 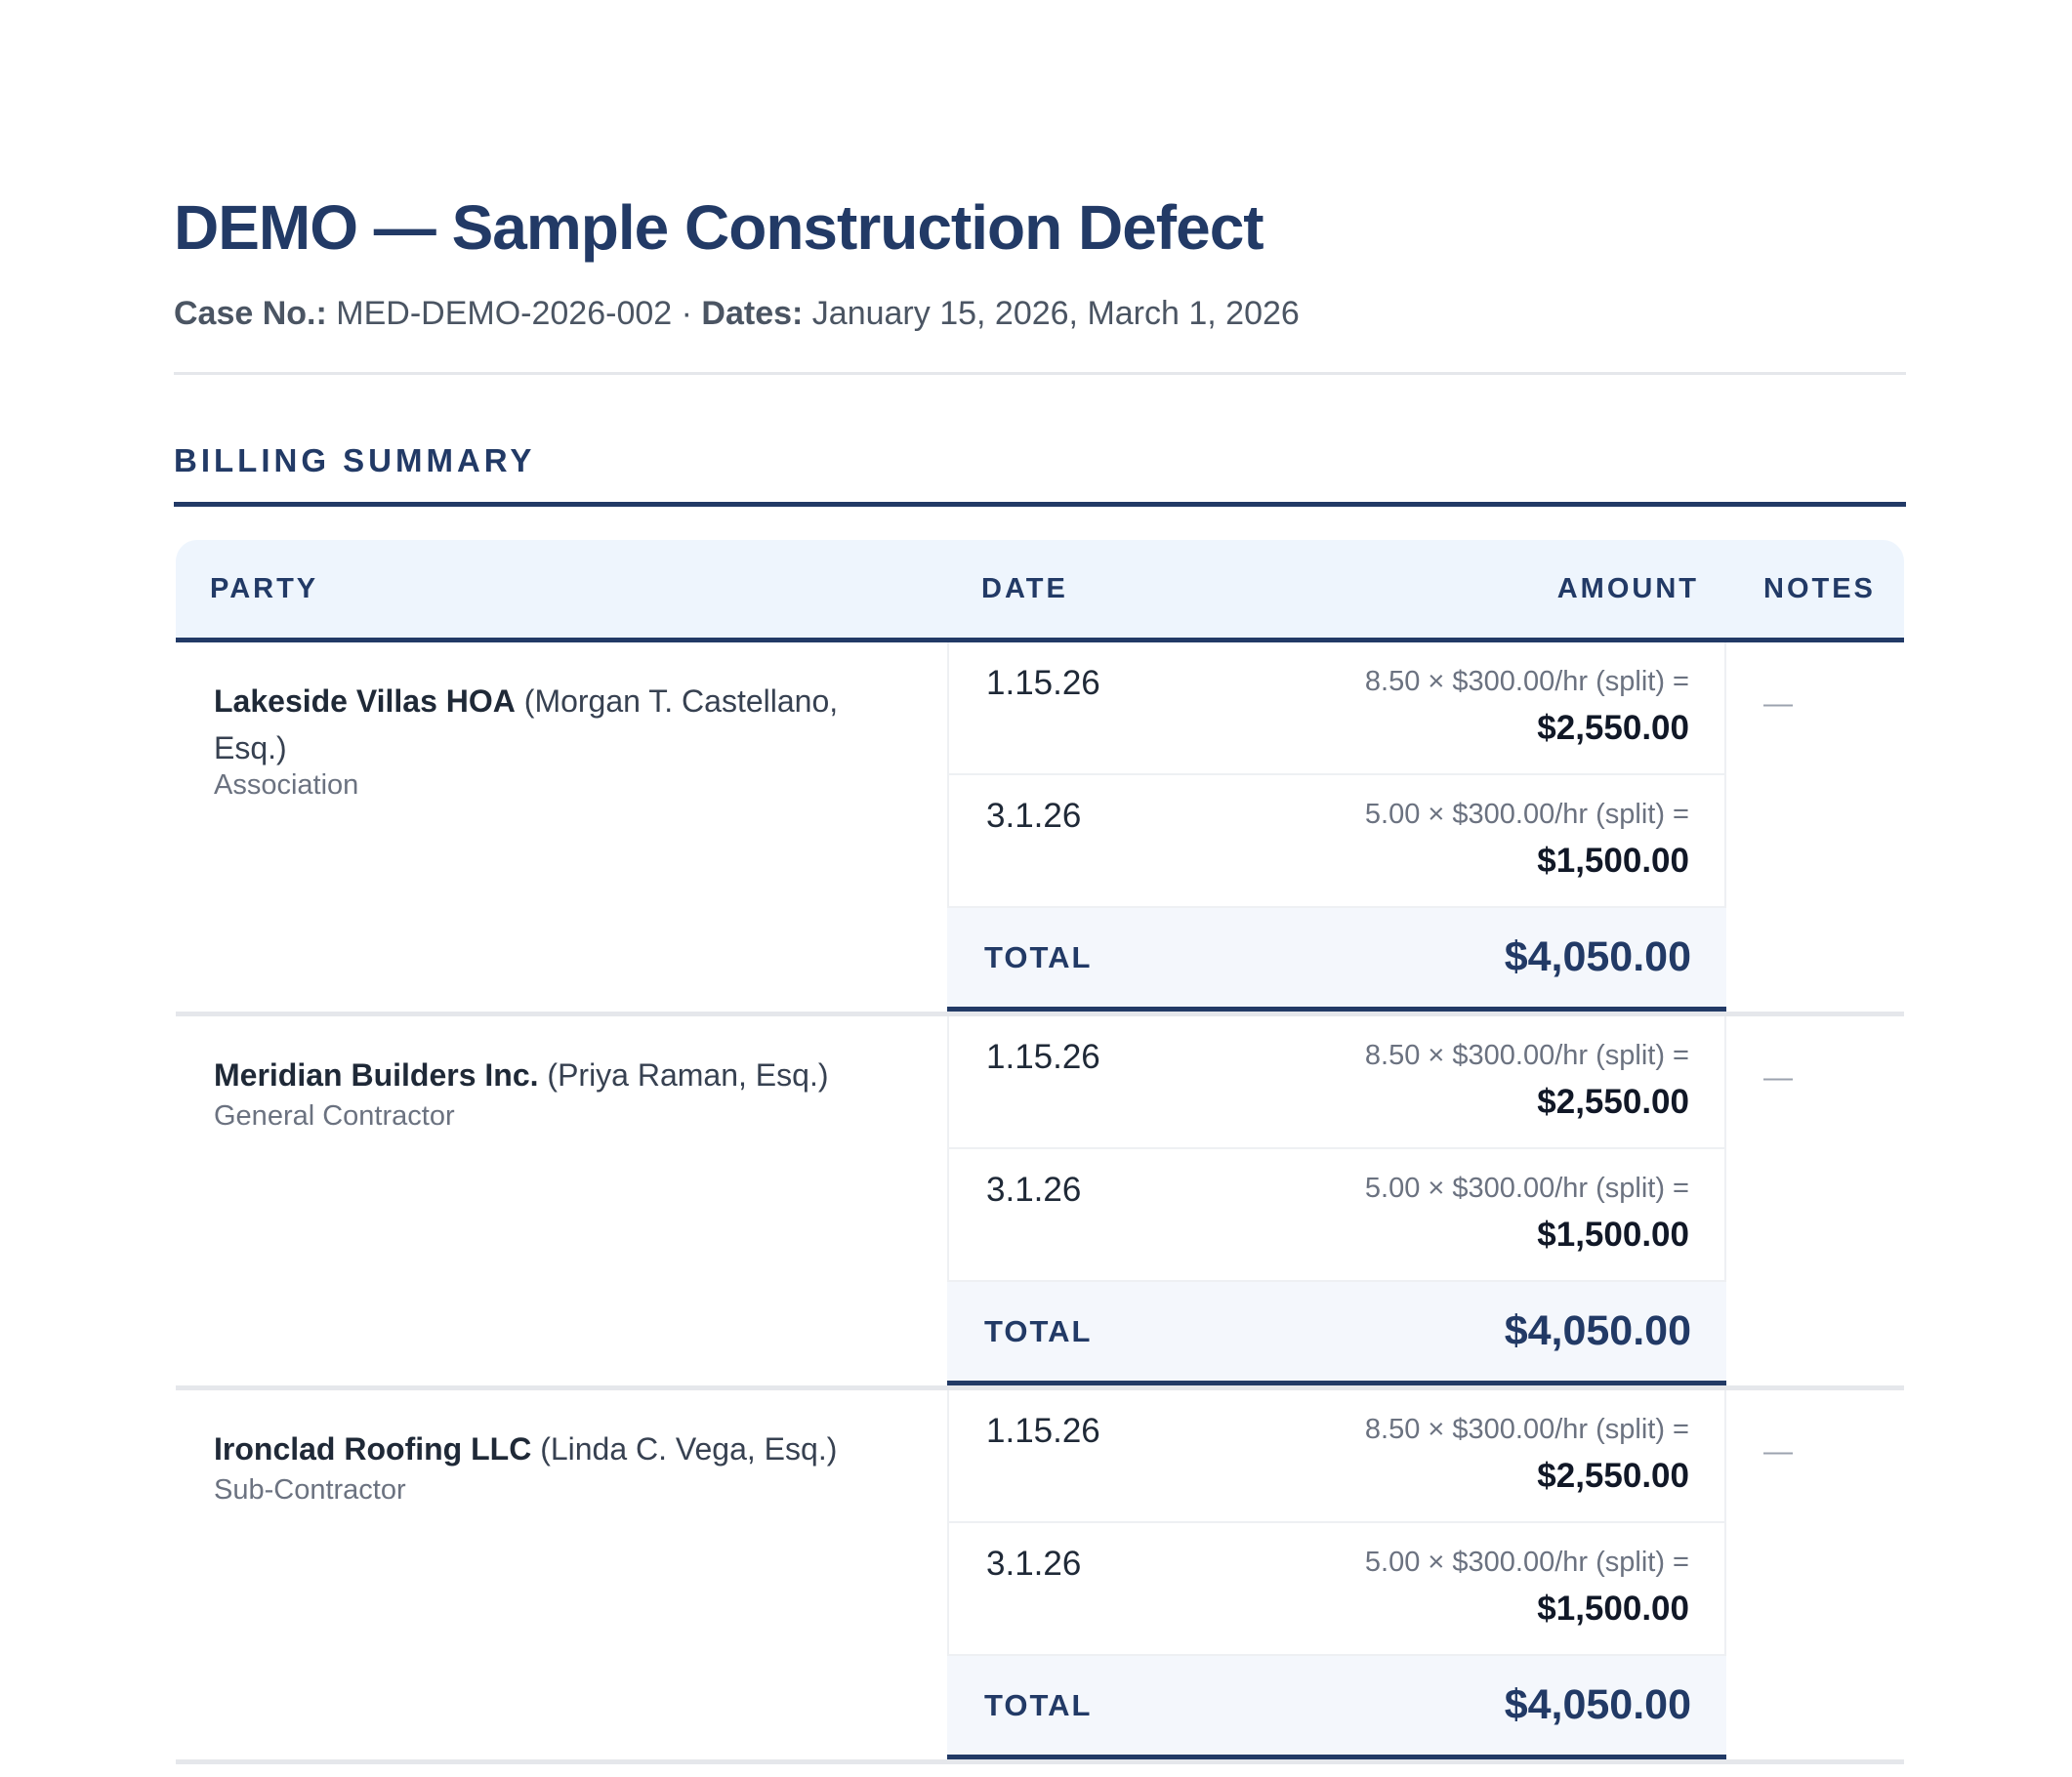 What do you see at coordinates (355, 460) in the screenshot?
I see `section-title: BILLING SUMMARY` at bounding box center [355, 460].